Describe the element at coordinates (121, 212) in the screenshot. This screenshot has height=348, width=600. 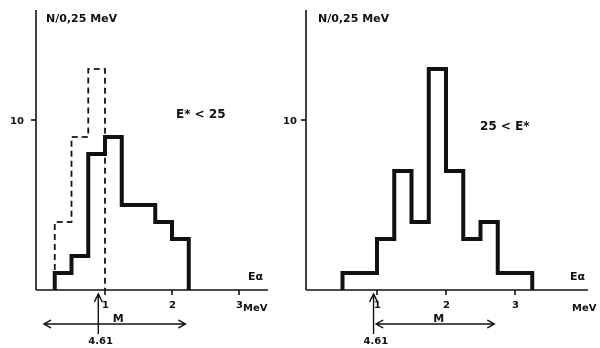
I see `left-solid-histogram` at that location.